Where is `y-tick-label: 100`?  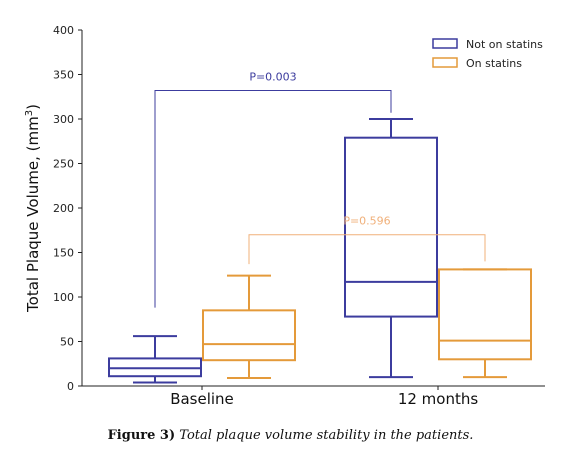 y-tick-label: 100 is located at coordinates (63, 297).